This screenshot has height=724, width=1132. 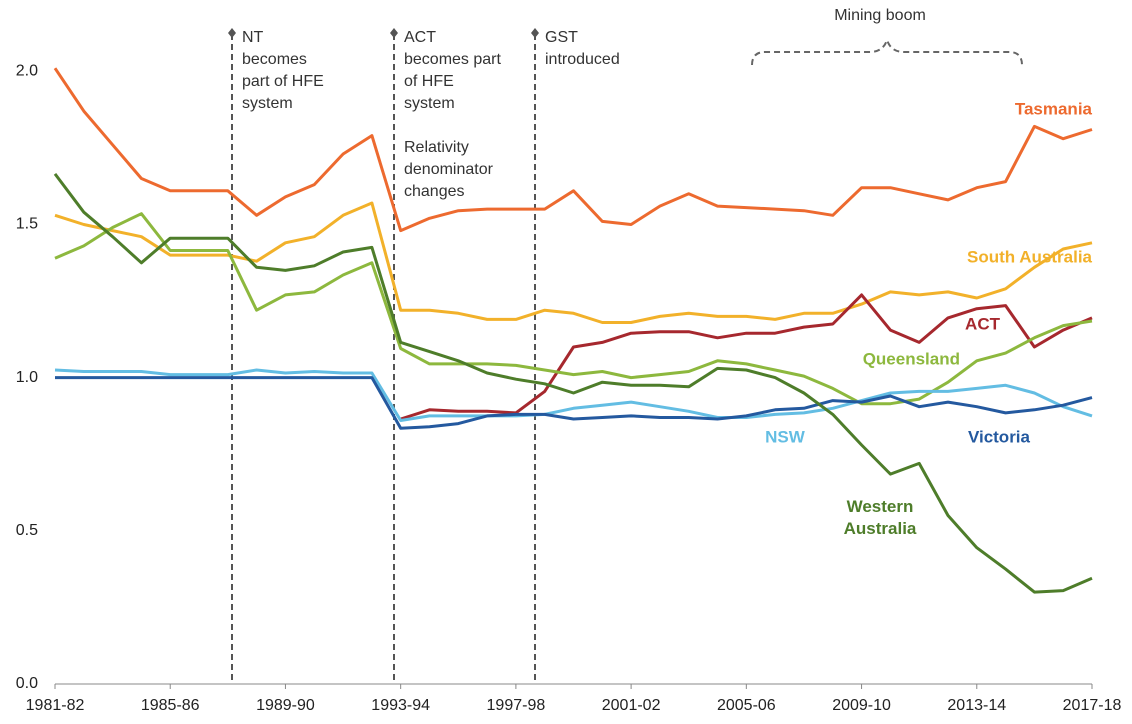 What do you see at coordinates (27, 530) in the screenshot?
I see `y-tick-label: 0.5` at bounding box center [27, 530].